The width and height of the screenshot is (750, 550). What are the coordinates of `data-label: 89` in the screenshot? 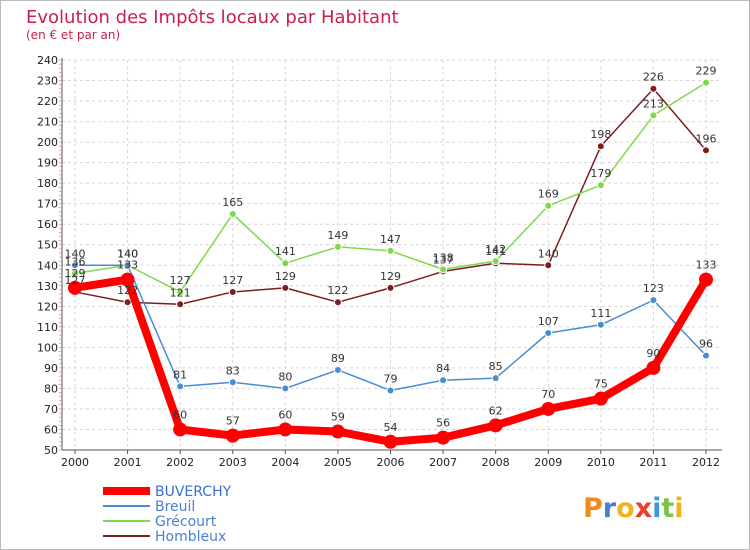 It's located at (338, 358).